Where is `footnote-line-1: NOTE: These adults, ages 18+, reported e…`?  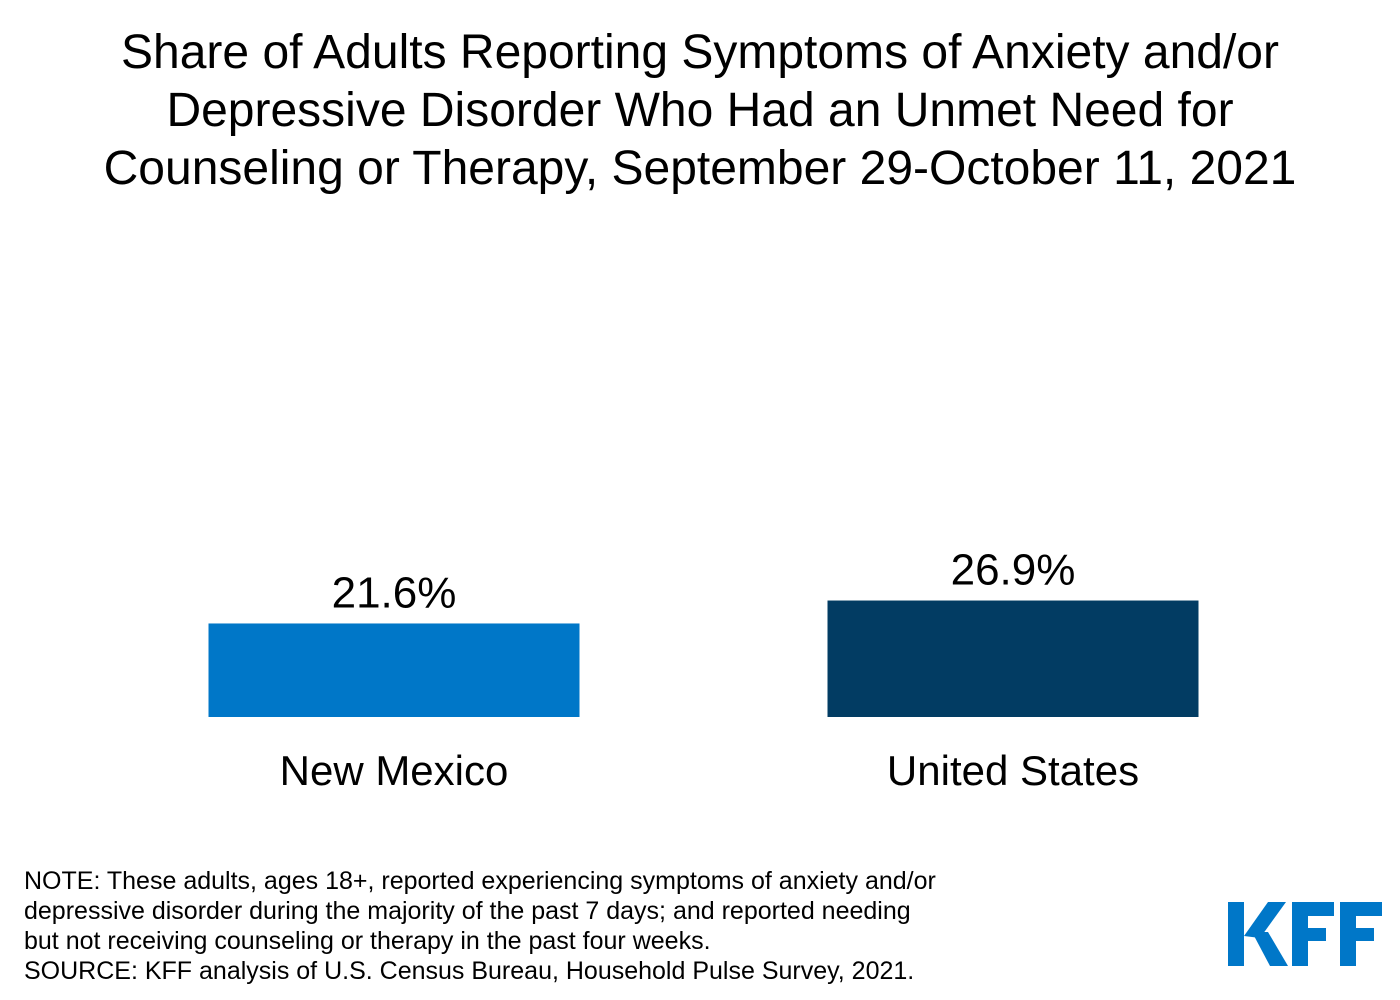
footnote-line-1: NOTE: These adults, ages 18+, reported e… is located at coordinates (480, 881).